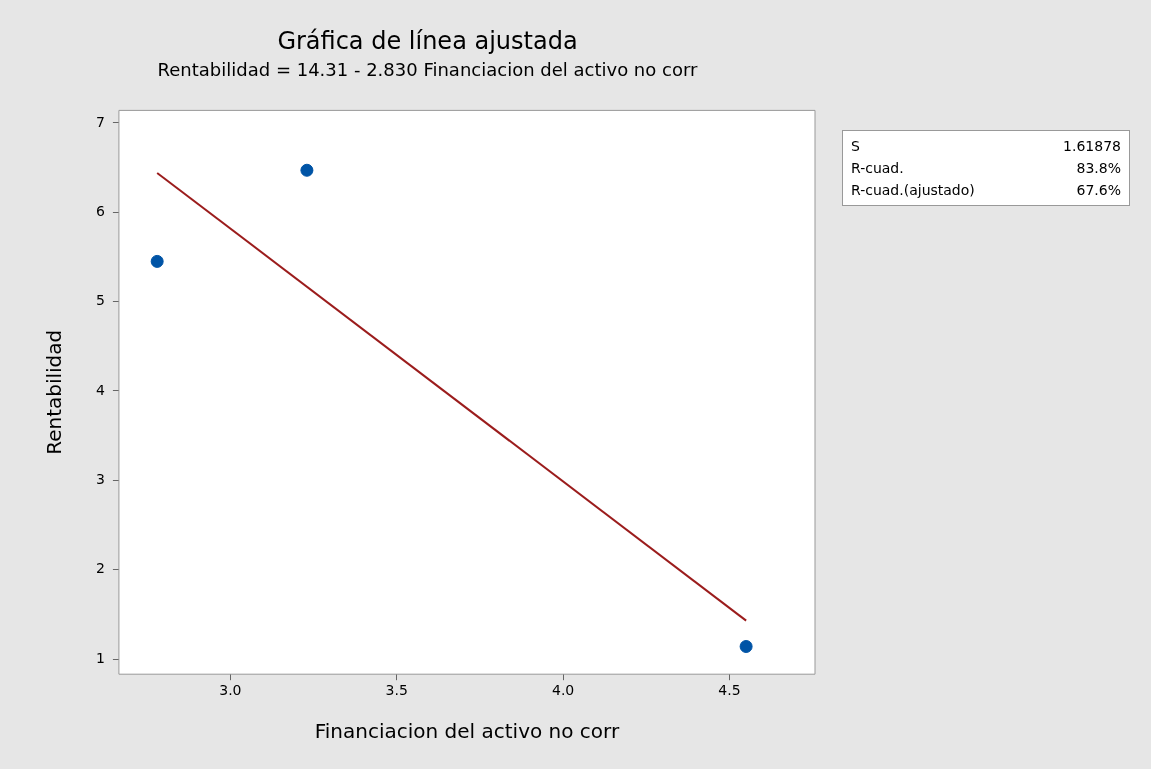 Image resolution: width=1151 pixels, height=769 pixels. I want to click on x-tick-label: 3.0, so click(230, 690).